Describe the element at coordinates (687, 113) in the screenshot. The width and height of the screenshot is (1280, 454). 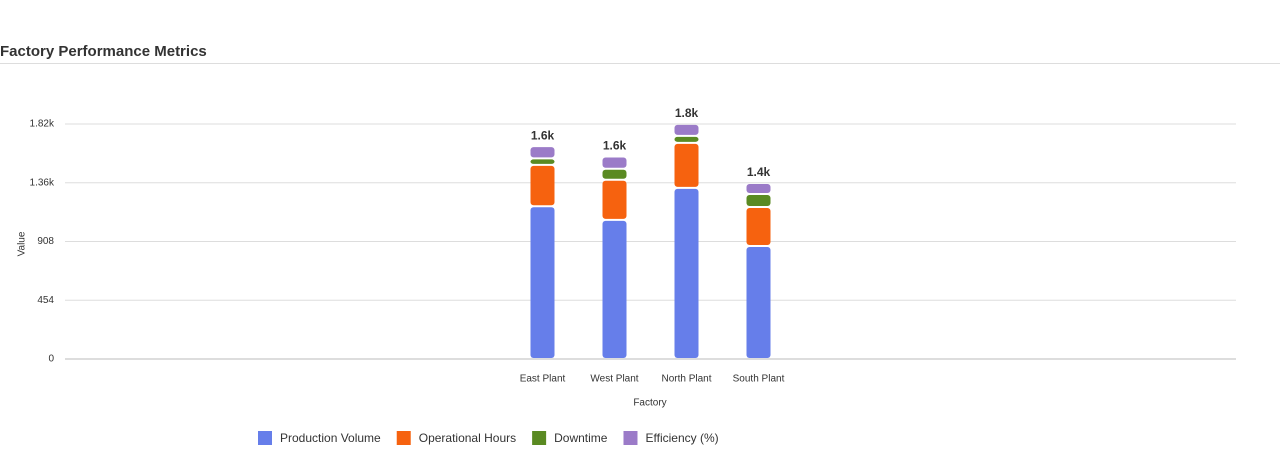
I see `total-label: 1.8k` at that location.